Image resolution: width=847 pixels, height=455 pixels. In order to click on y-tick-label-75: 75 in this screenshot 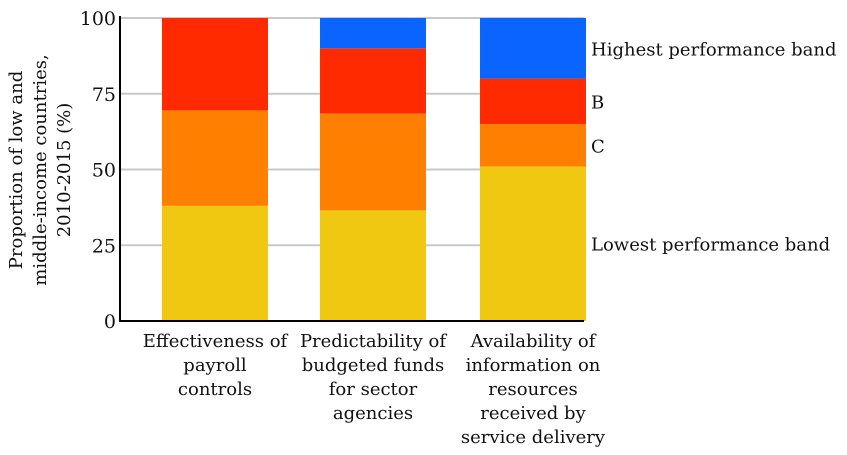, I will do `click(104, 95)`.